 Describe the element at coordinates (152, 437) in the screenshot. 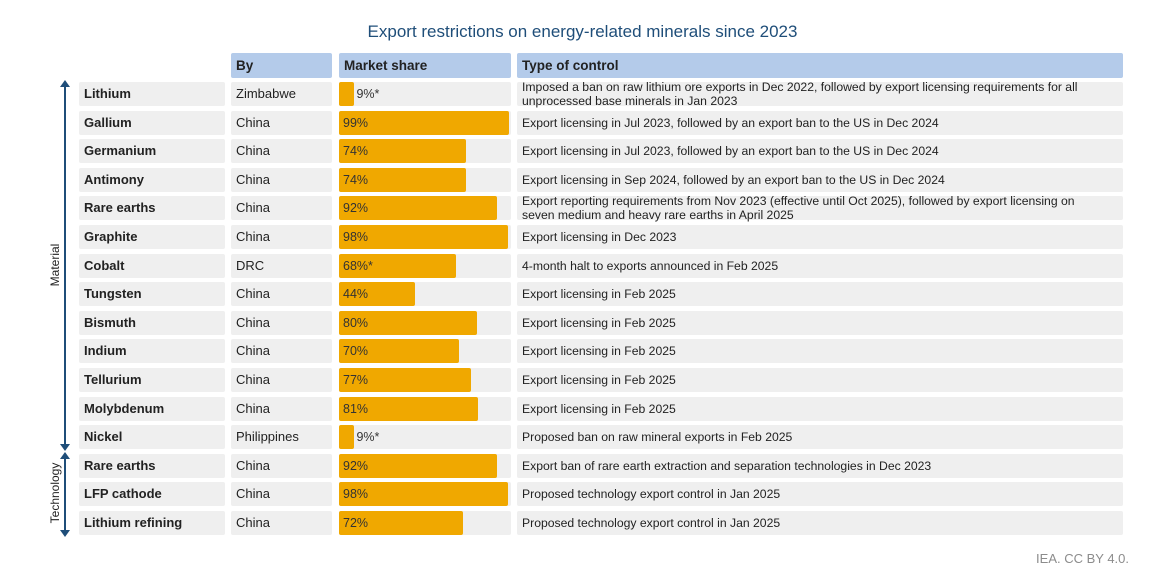

I see `row-item-label: Nickel` at that location.